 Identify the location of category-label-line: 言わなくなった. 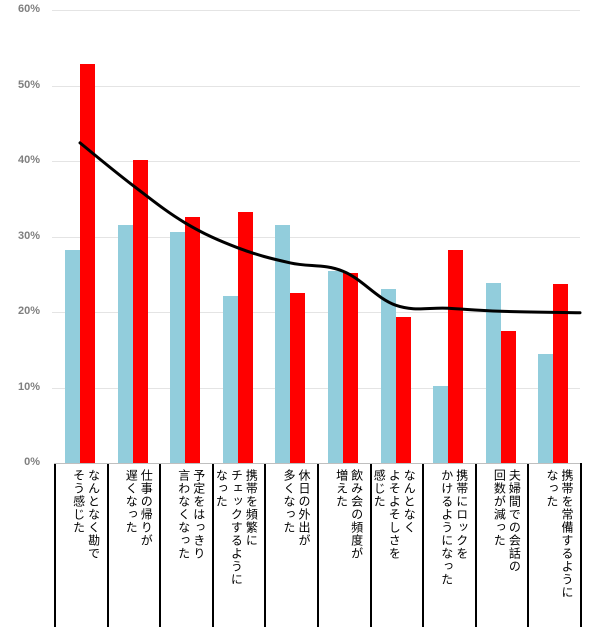
(183, 514).